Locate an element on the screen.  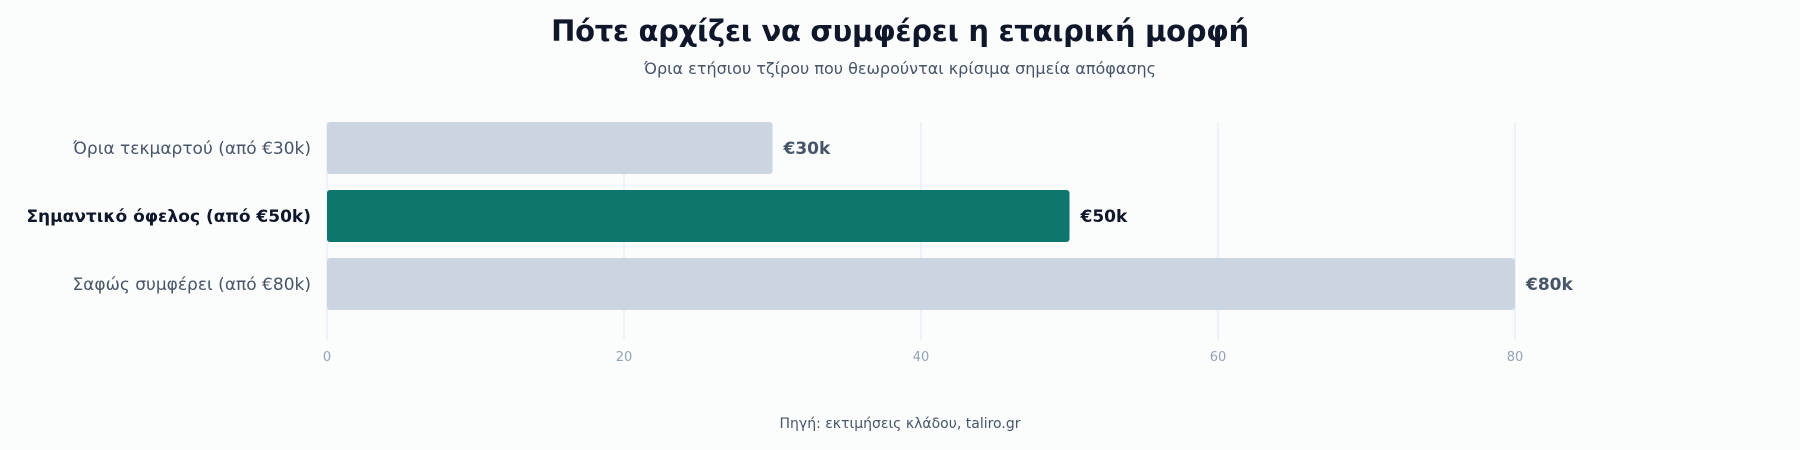
x-axis-ticks: 0 20 40 60 80 is located at coordinates (923, 357).